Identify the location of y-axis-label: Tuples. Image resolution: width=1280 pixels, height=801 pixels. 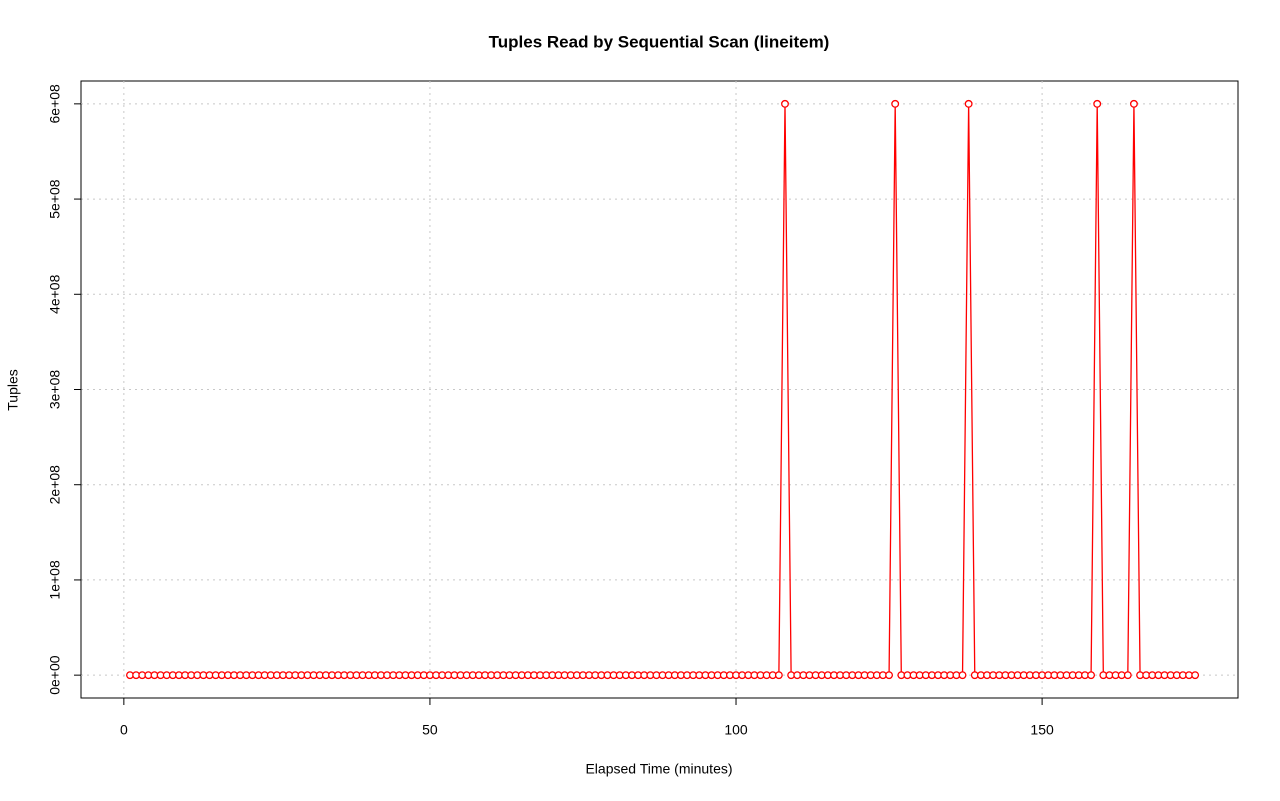
(13, 390).